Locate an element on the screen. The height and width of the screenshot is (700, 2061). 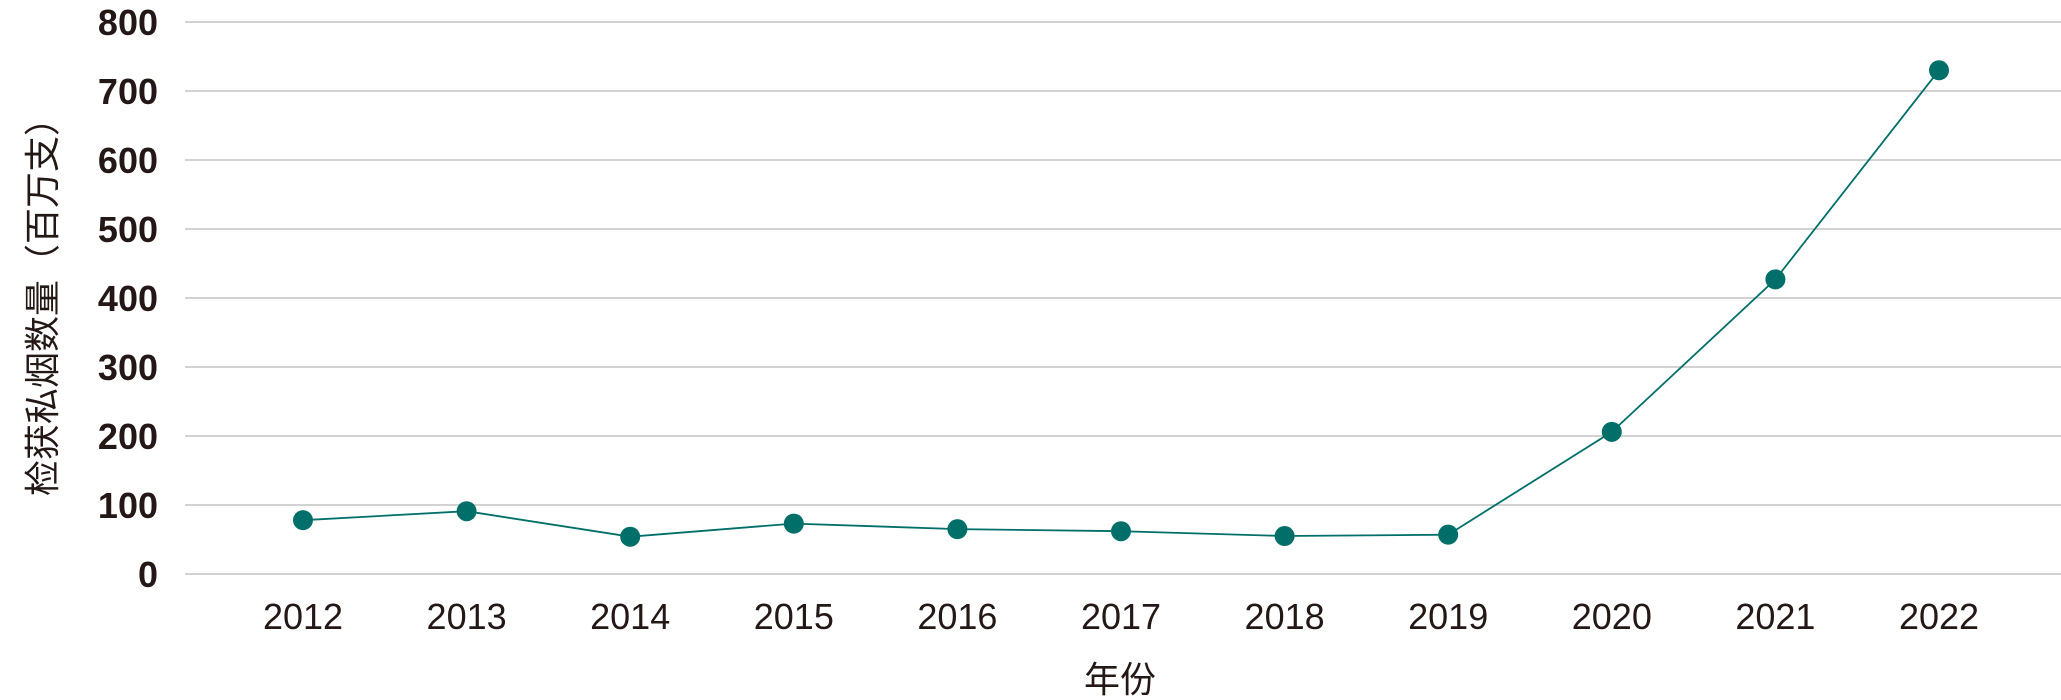
data-point-2014 is located at coordinates (630, 536).